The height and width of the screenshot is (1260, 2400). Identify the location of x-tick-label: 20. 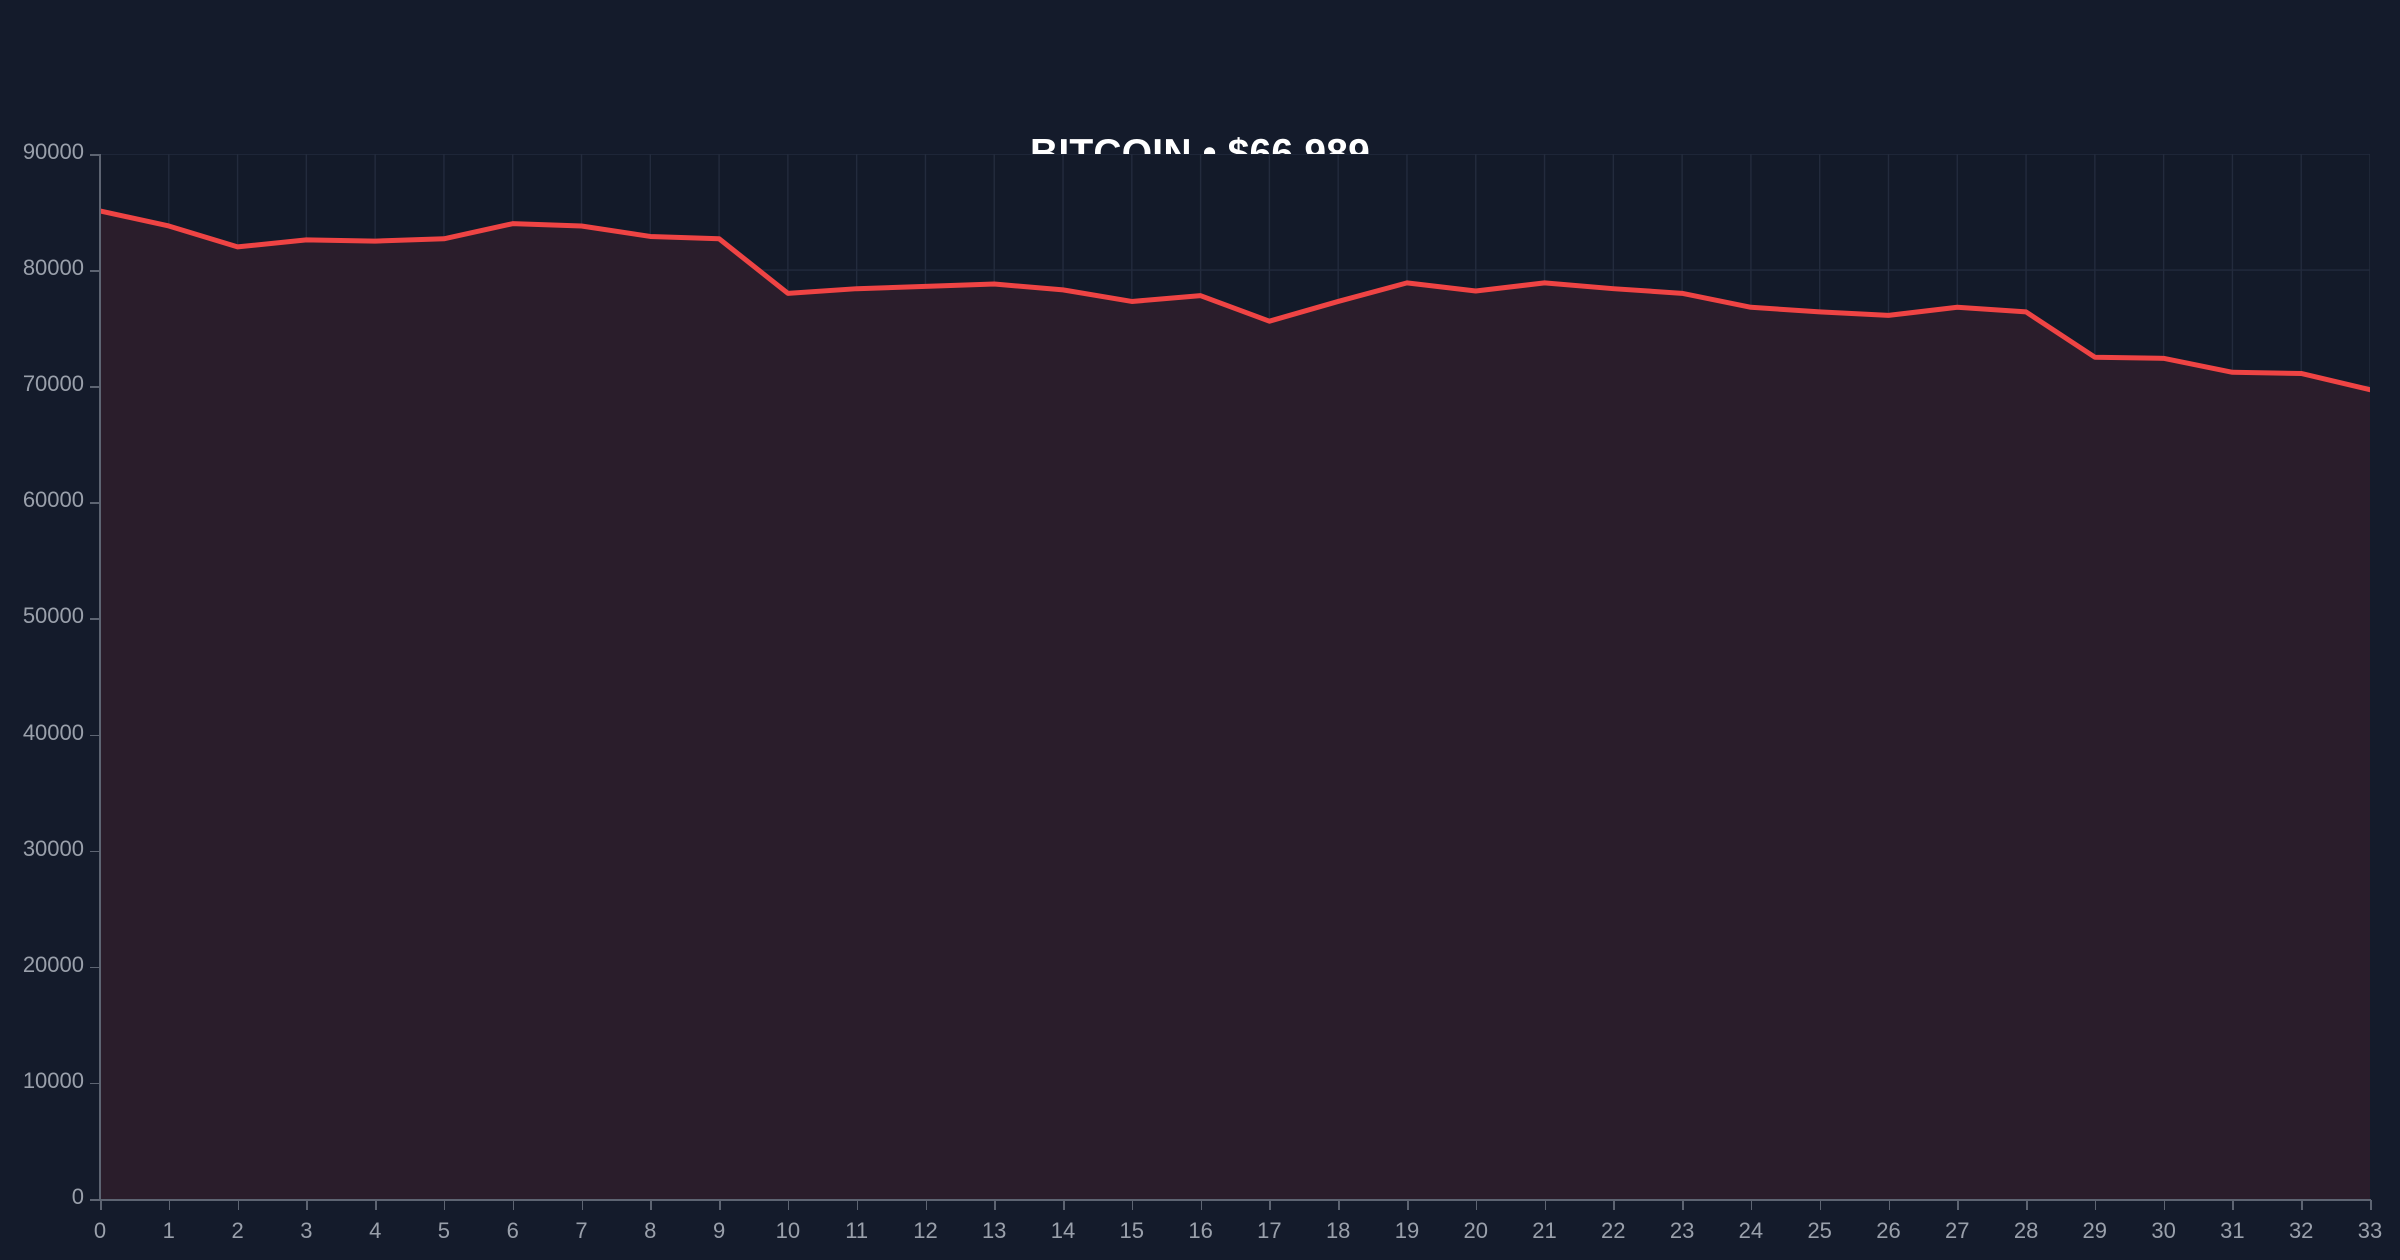
(1476, 1230).